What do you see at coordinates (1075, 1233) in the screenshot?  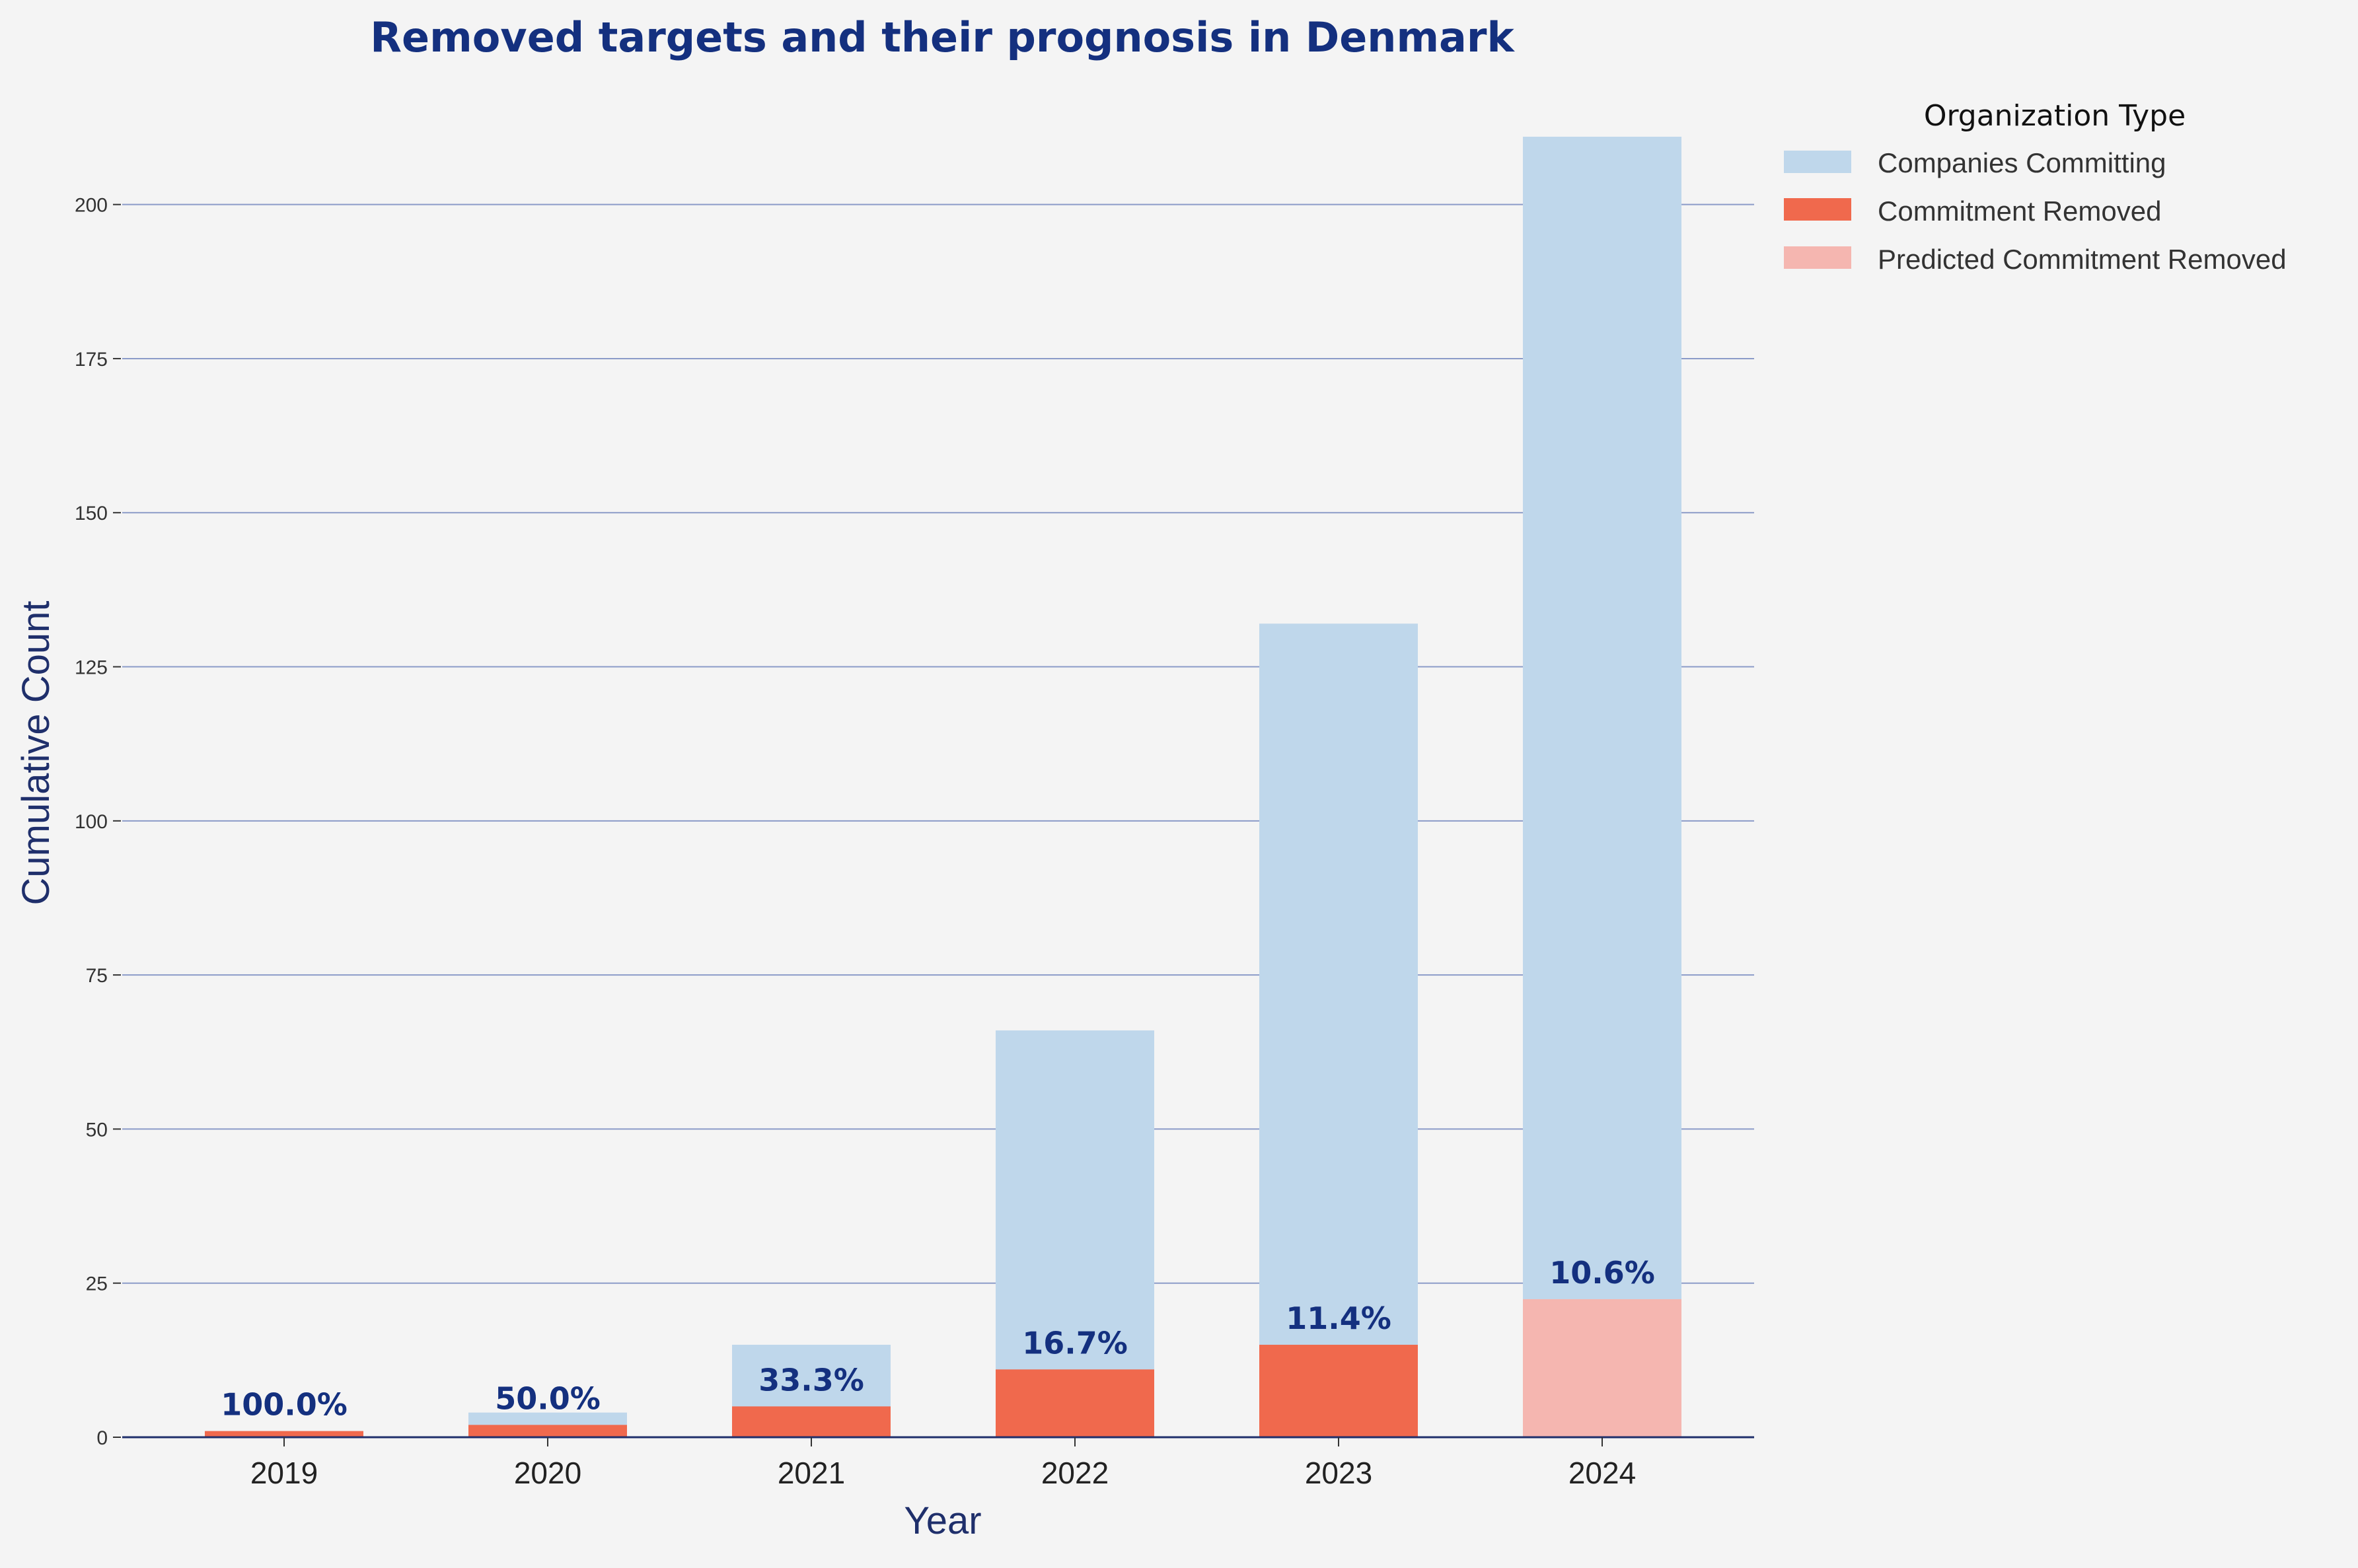 I see `bar-companies-committing-2022` at bounding box center [1075, 1233].